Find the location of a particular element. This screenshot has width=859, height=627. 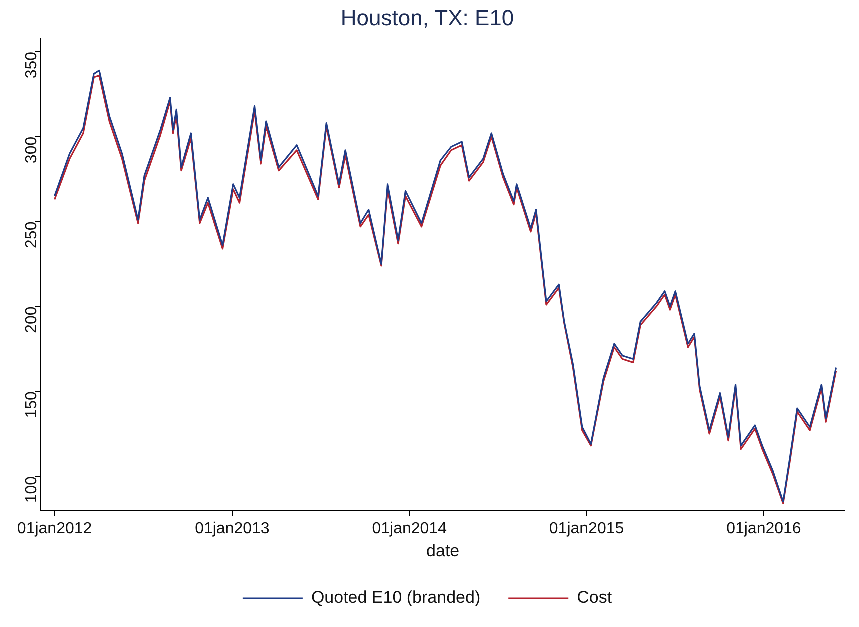

x-tick-label: 01jan2014 is located at coordinates (410, 529).